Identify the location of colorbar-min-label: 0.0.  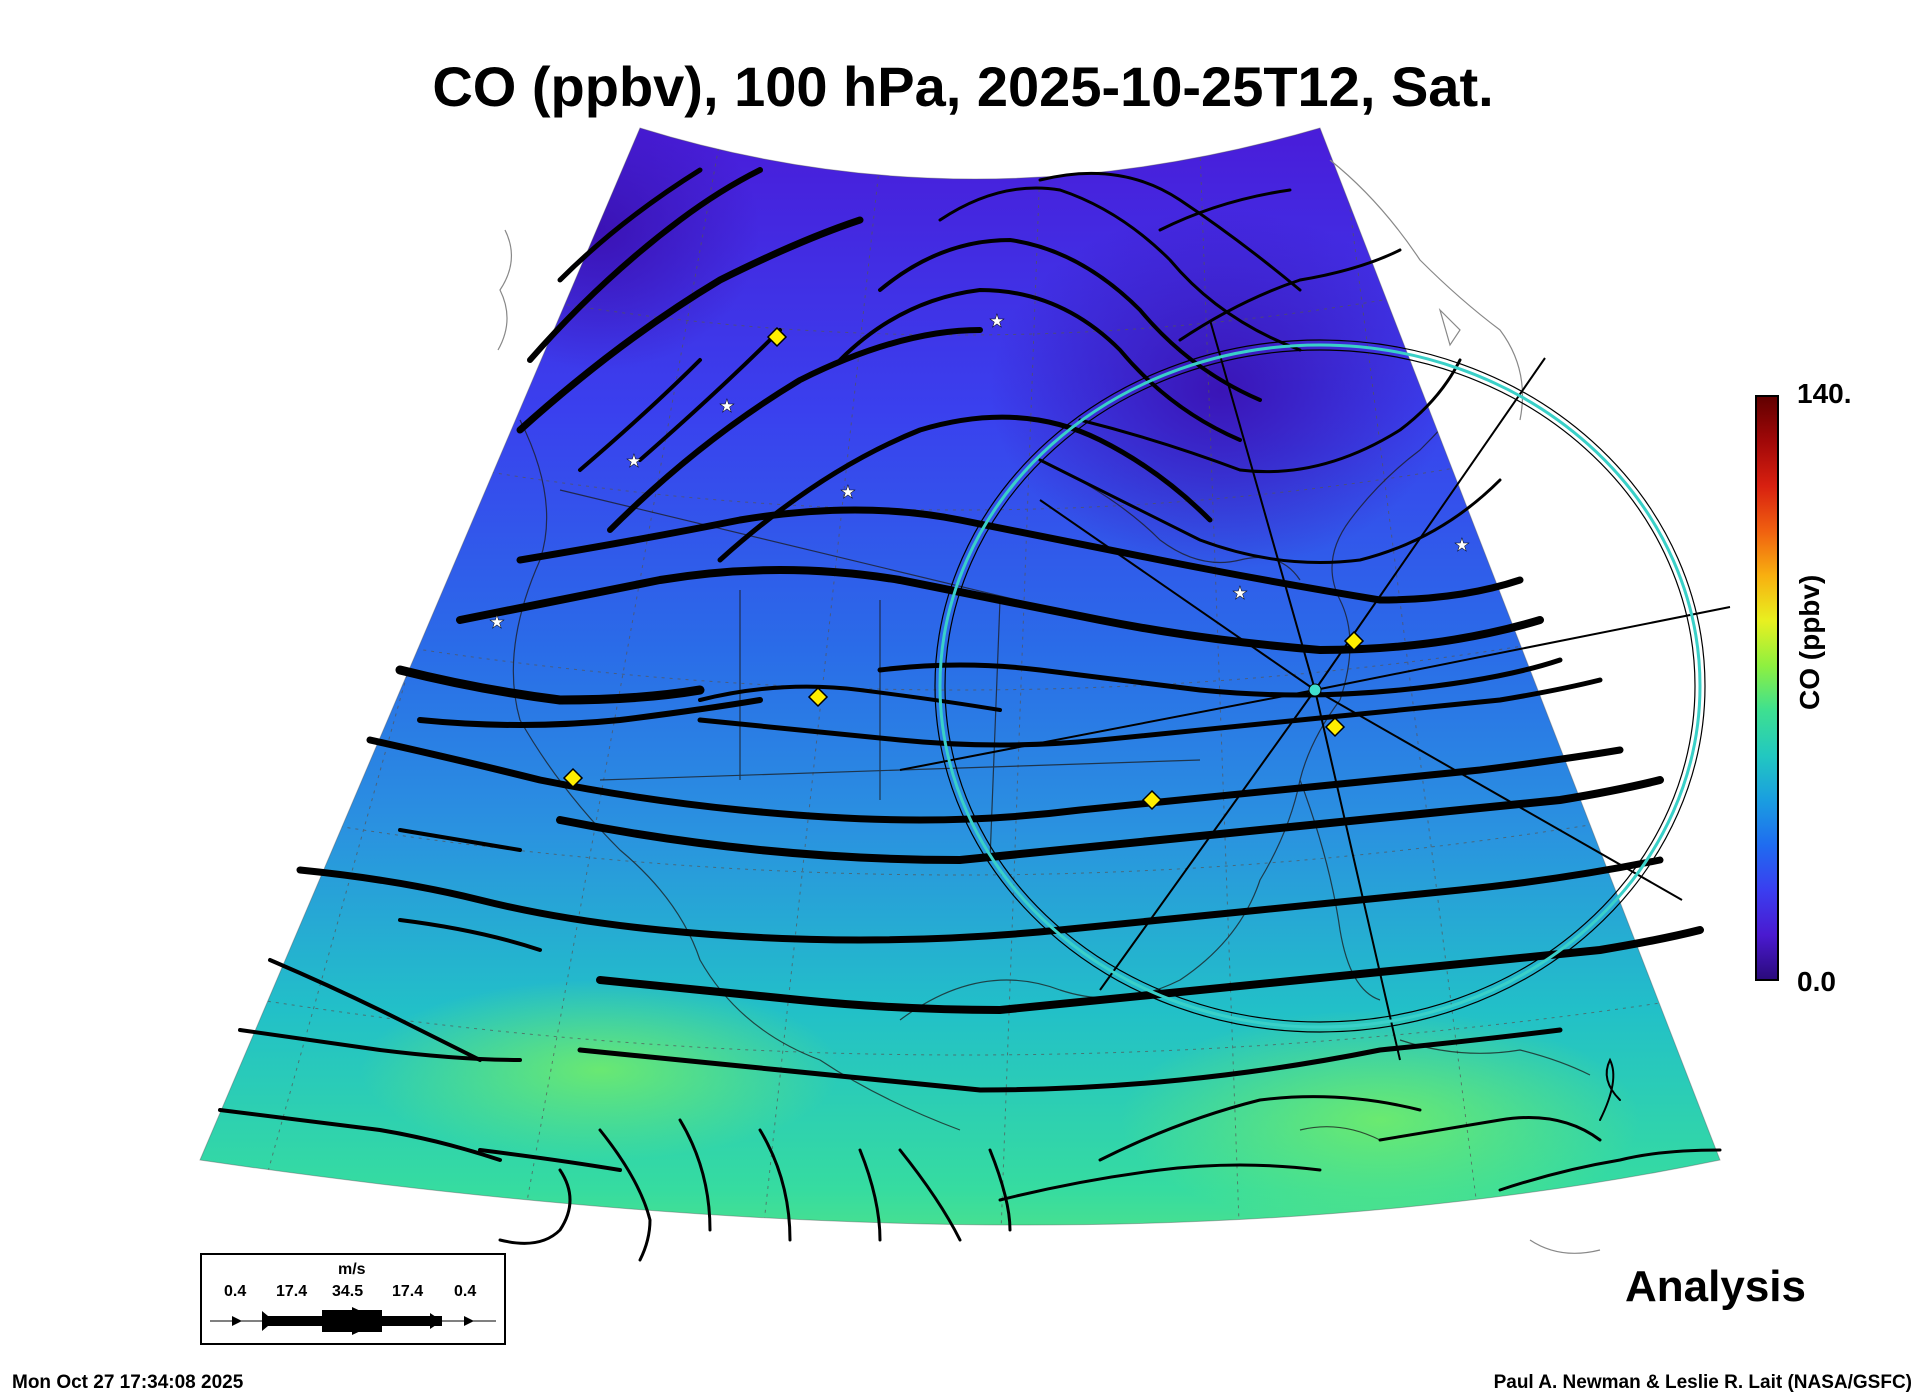
(1816, 981).